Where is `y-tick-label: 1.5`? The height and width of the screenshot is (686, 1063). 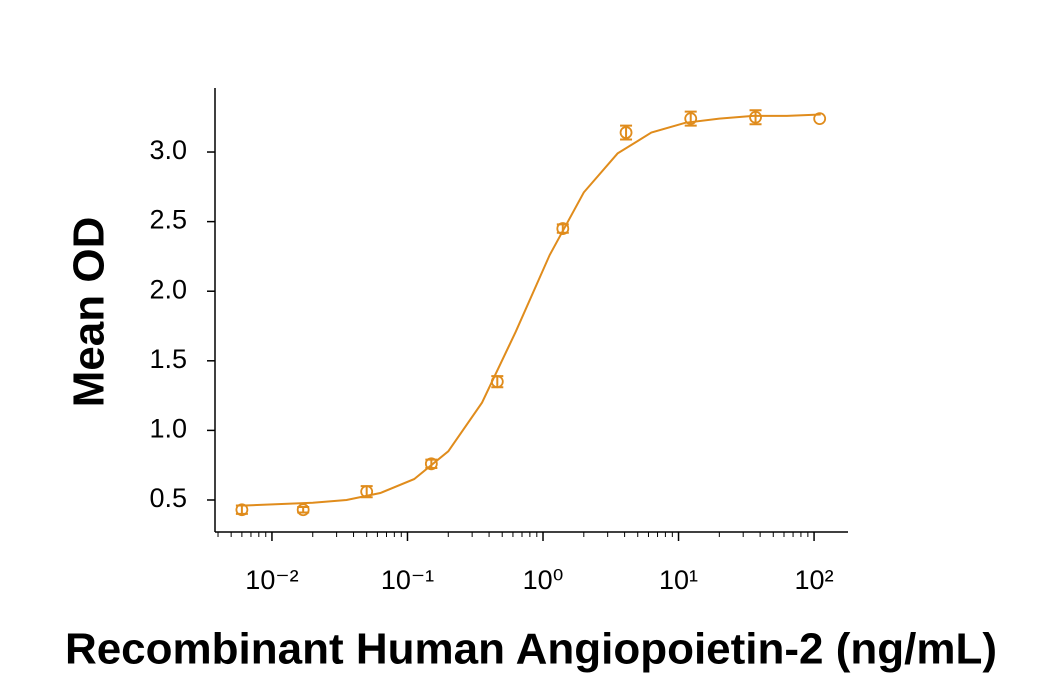
y-tick-label: 1.5 is located at coordinates (168, 359).